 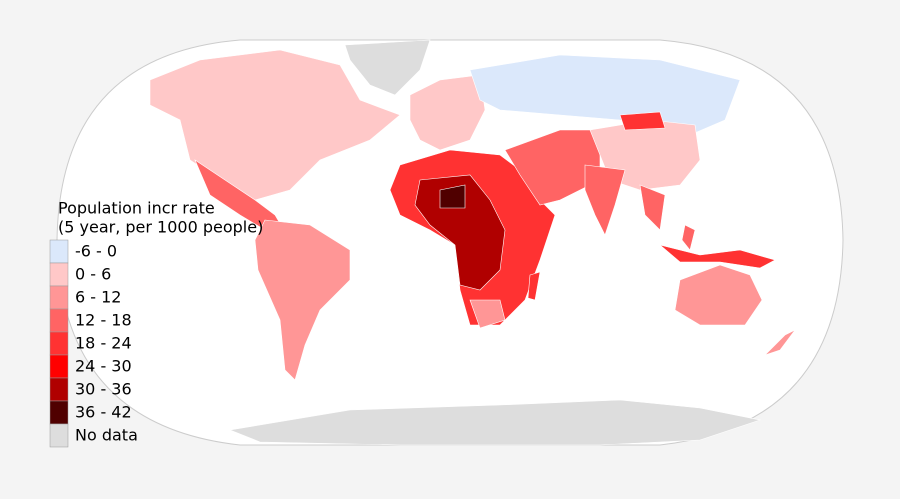 What do you see at coordinates (460, 232) in the screenshot?
I see `central-africa` at bounding box center [460, 232].